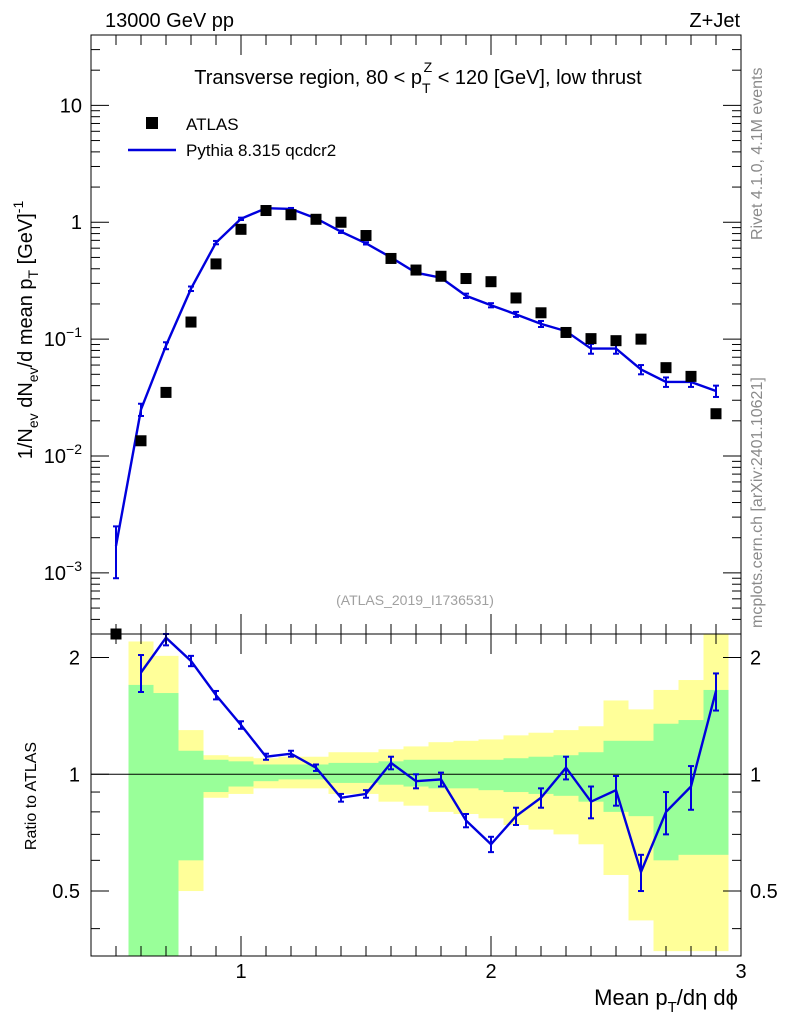  I want to click on ratio-xtick-label: 2, so click(490, 972).